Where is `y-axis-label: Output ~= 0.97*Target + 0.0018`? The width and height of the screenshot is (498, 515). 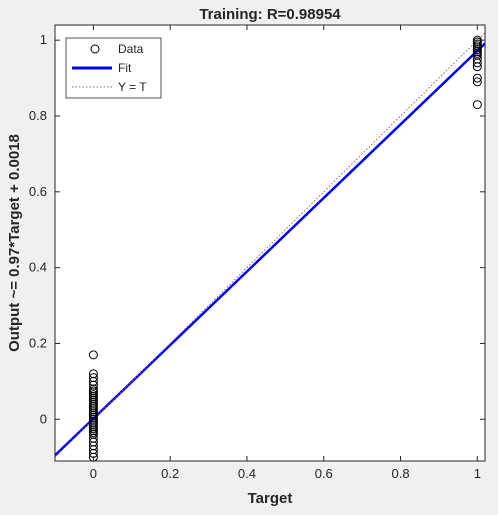 y-axis-label: Output ~= 0.97*Target + 0.0018 is located at coordinates (14, 243).